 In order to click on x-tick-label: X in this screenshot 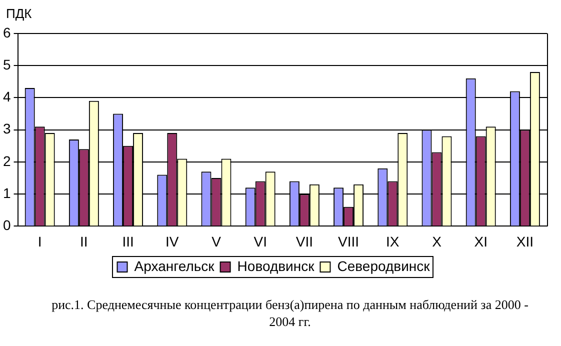, I will do `click(437, 241)`.